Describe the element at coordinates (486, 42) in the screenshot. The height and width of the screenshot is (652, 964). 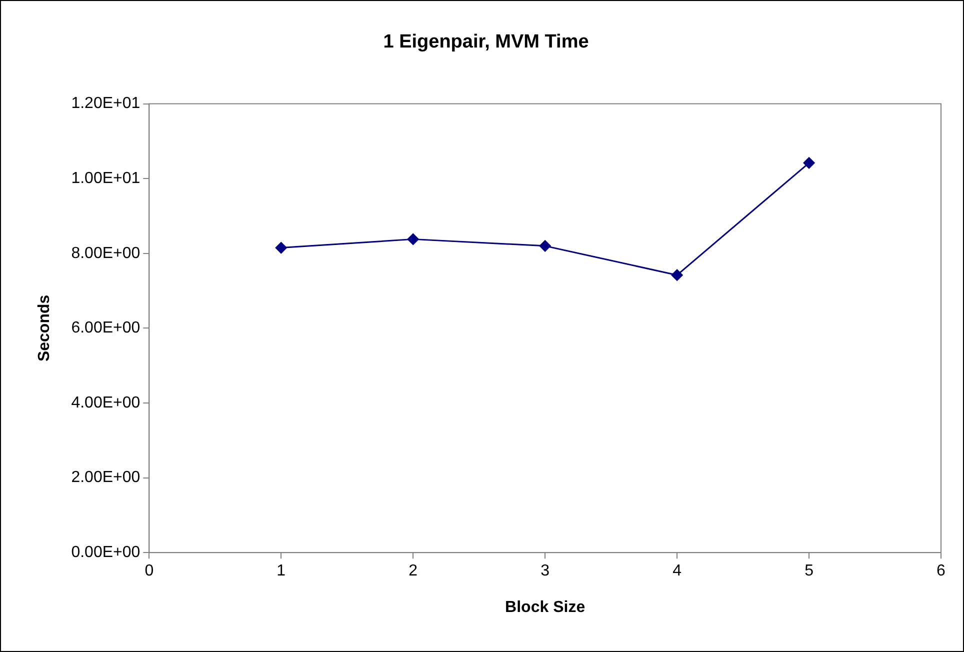
I see `chart-title: 1 Eigenpair, MVM Time` at that location.